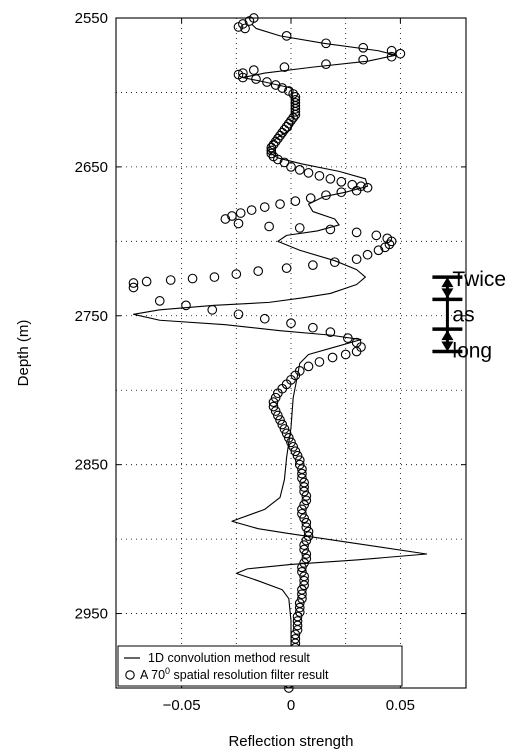  I want to click on x-tick-label: 0.05, so click(400, 705).